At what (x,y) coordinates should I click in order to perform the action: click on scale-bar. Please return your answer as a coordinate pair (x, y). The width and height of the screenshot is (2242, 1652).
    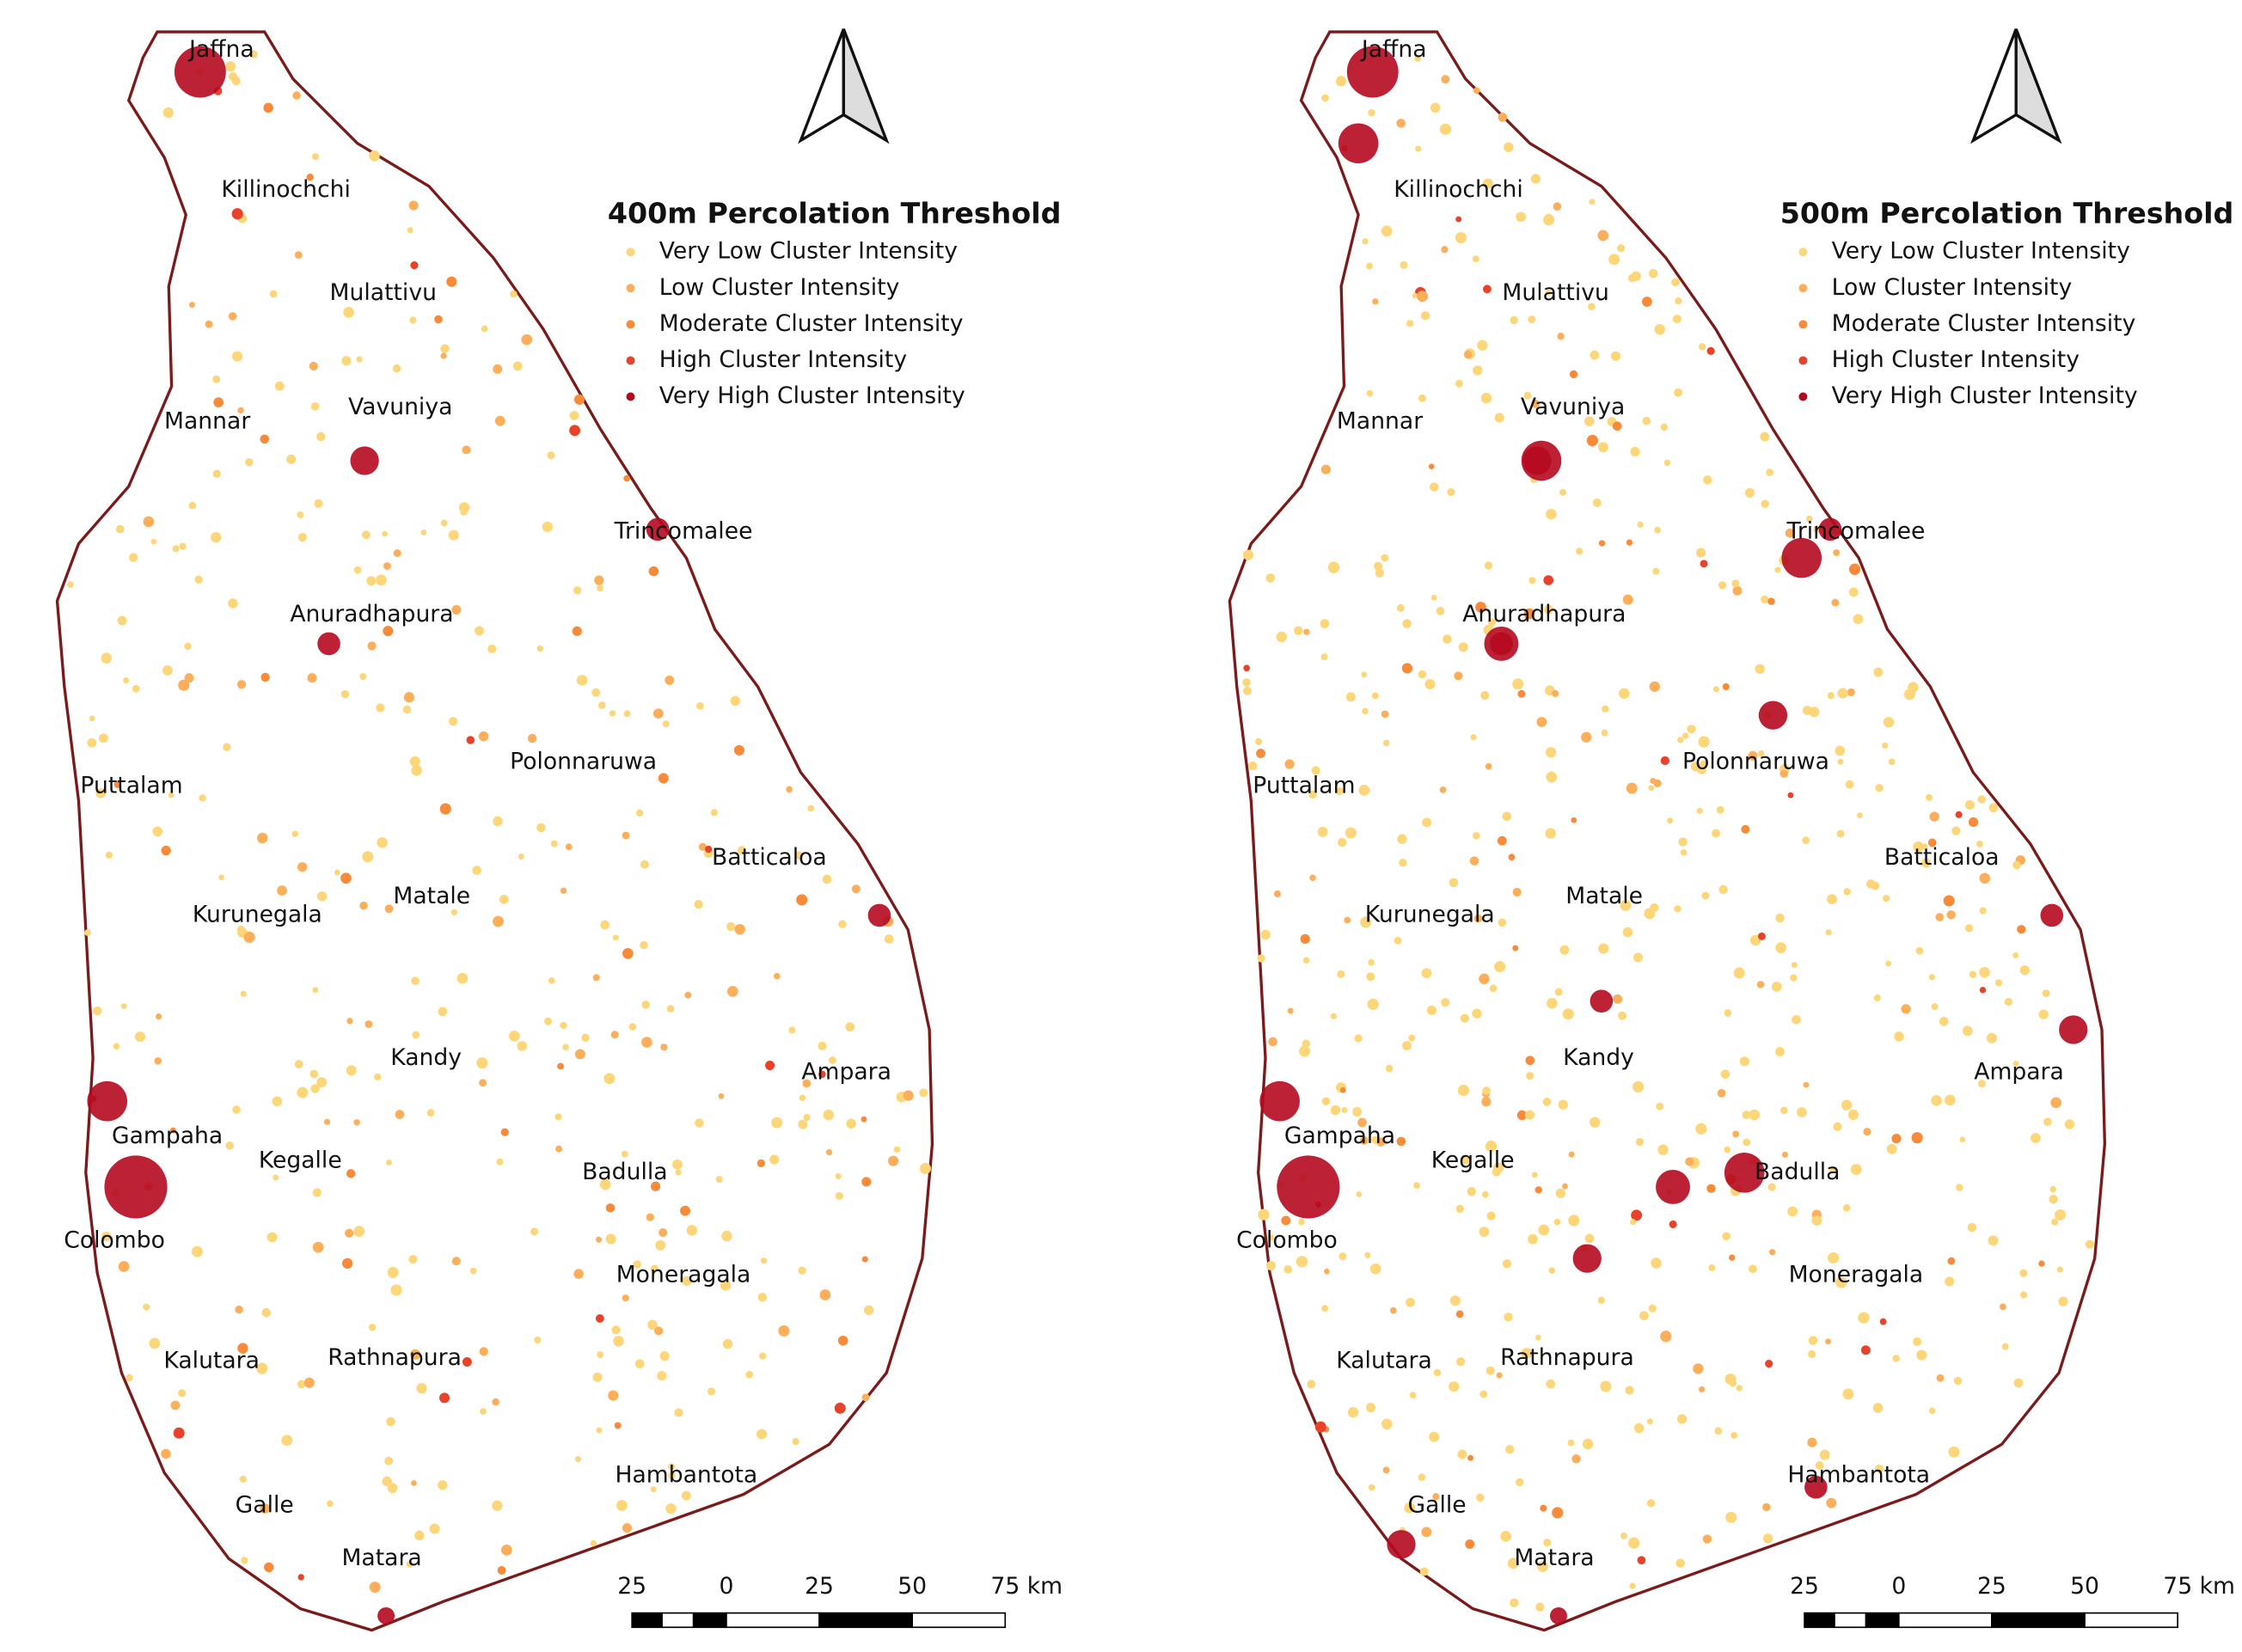
    Looking at the image, I should click on (1851, 1620).